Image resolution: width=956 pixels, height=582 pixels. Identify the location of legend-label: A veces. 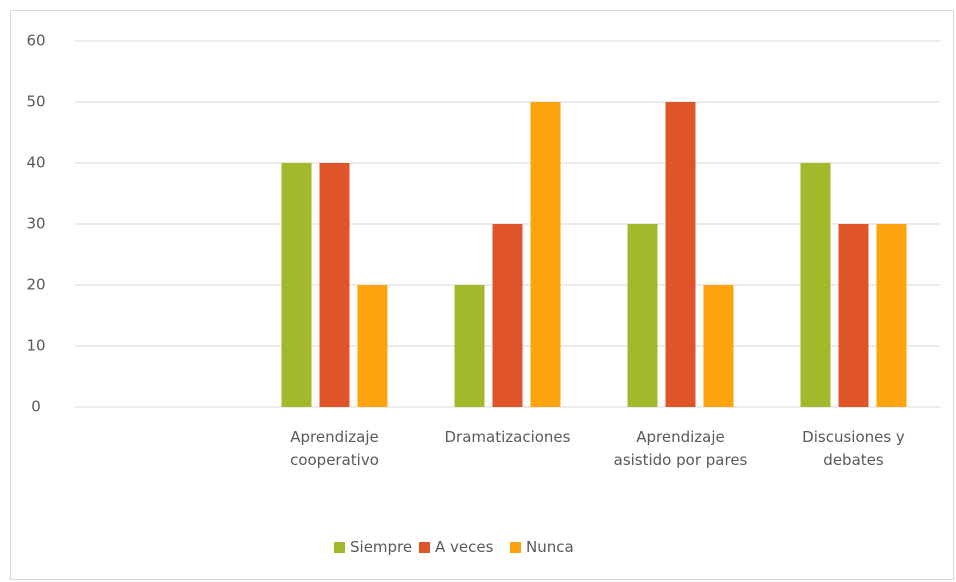
(464, 547).